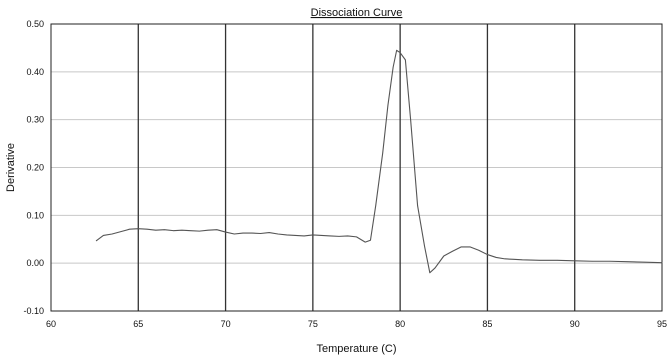 The height and width of the screenshot is (359, 668). What do you see at coordinates (33, 311) in the screenshot?
I see `y-tick-label: -0.10` at bounding box center [33, 311].